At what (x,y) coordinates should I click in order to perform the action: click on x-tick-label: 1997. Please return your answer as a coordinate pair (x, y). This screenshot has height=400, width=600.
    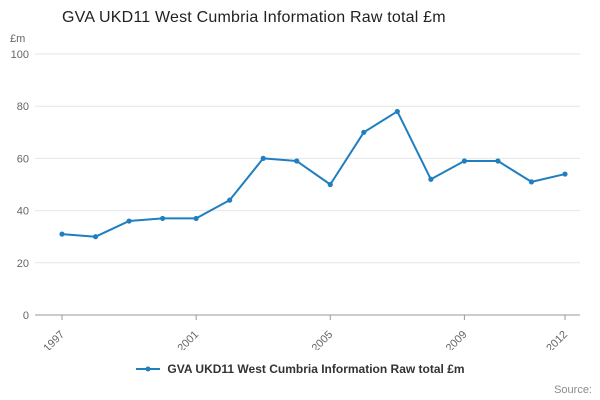
    Looking at the image, I should click on (54, 339).